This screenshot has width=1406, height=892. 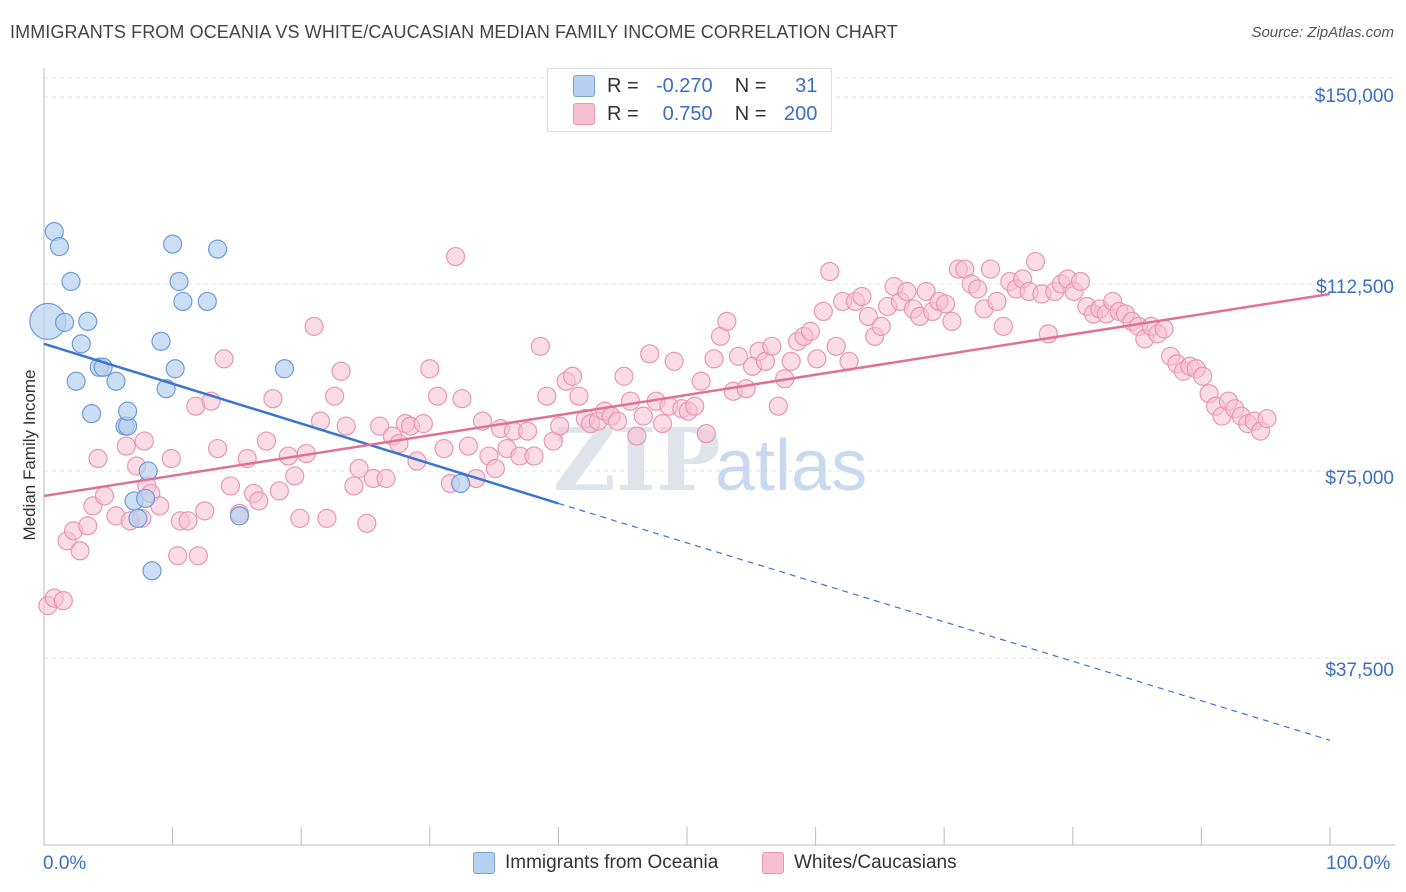 I want to click on watermark-zip: ZIP, so click(x=637, y=460).